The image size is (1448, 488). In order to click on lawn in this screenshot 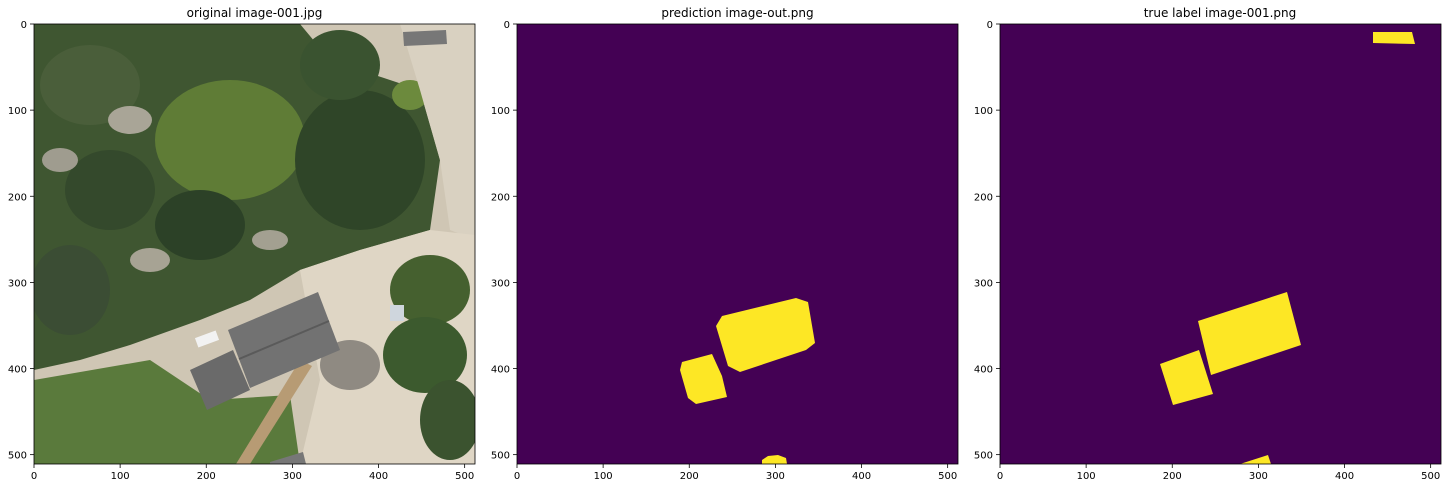, I will do `click(167, 412)`.